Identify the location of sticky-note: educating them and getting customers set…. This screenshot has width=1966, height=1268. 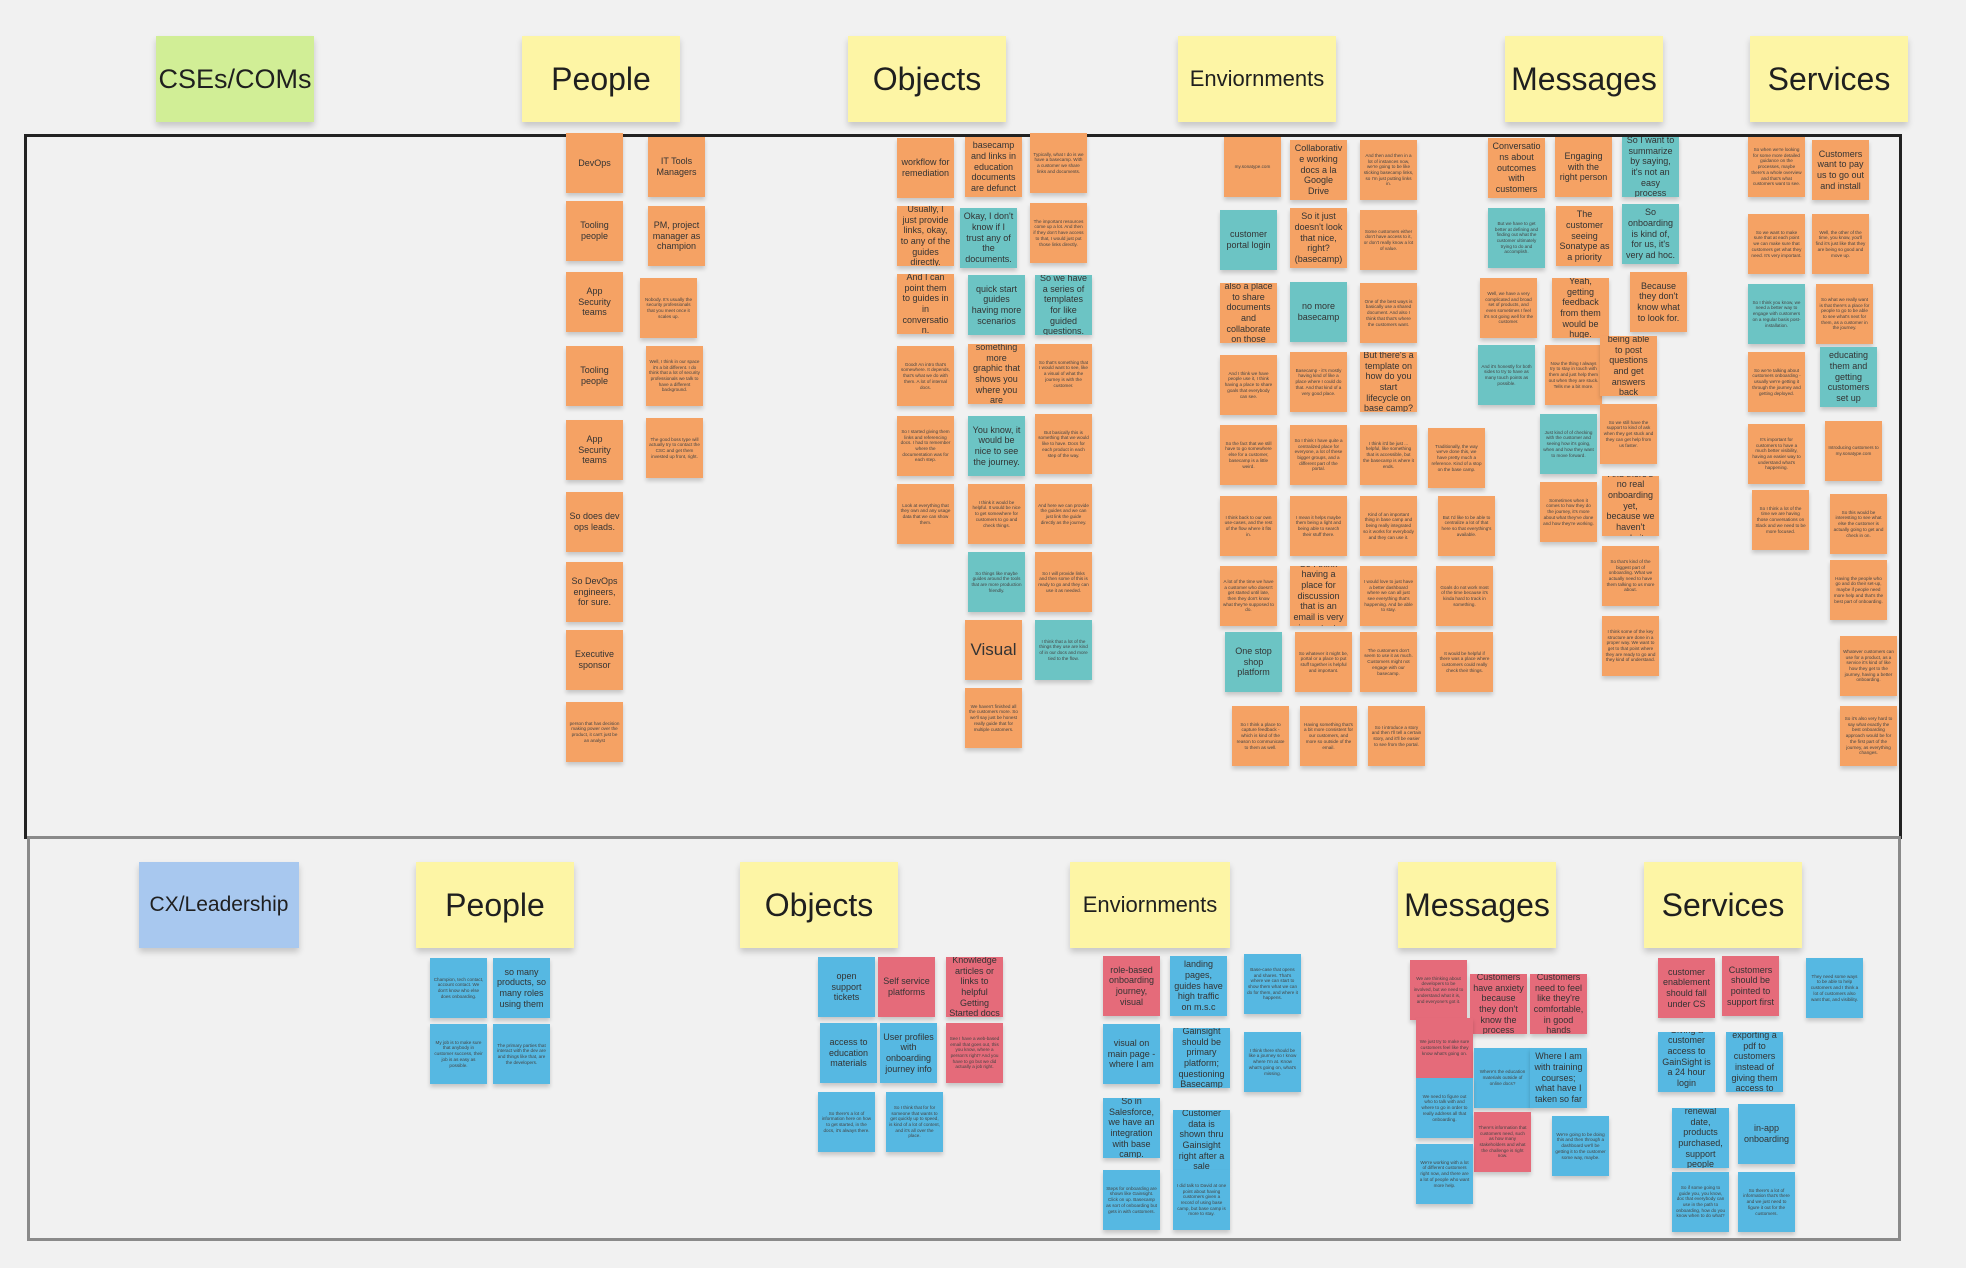
(1848, 377).